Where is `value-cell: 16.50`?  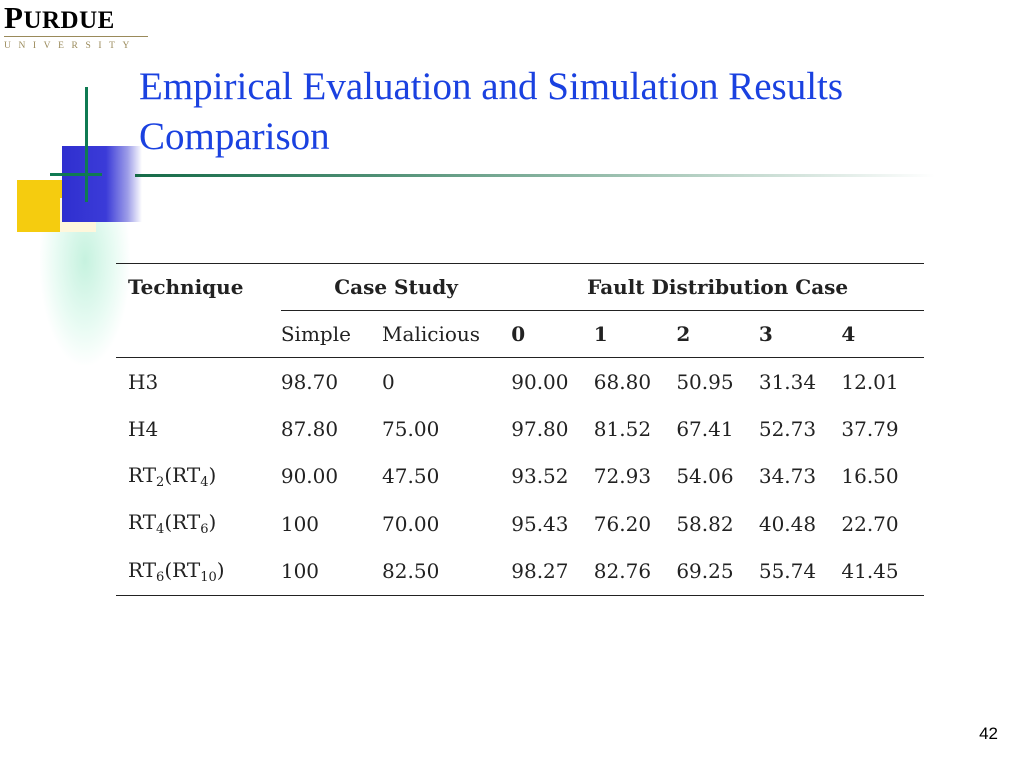
value-cell: 16.50 is located at coordinates (870, 476).